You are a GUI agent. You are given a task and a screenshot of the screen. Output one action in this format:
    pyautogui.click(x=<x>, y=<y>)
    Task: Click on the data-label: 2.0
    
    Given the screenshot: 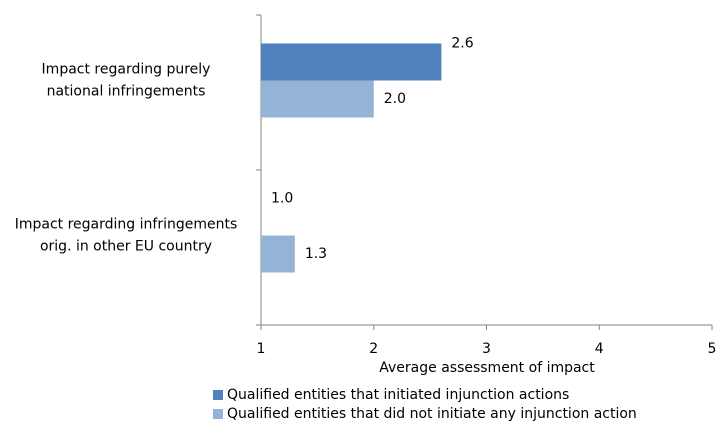 What is the action you would take?
    pyautogui.click(x=395, y=99)
    